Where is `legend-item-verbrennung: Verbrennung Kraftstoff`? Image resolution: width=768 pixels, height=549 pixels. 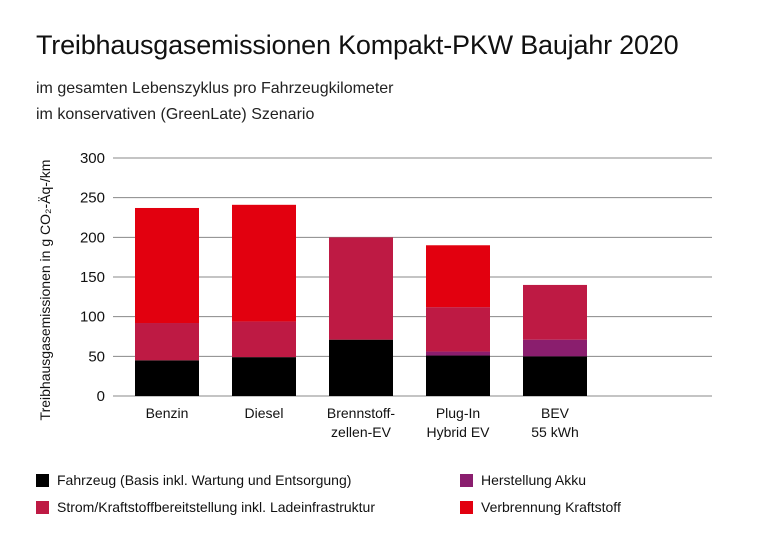
legend-item-verbrennung: Verbrennung Kraftstoff is located at coordinates (540, 507).